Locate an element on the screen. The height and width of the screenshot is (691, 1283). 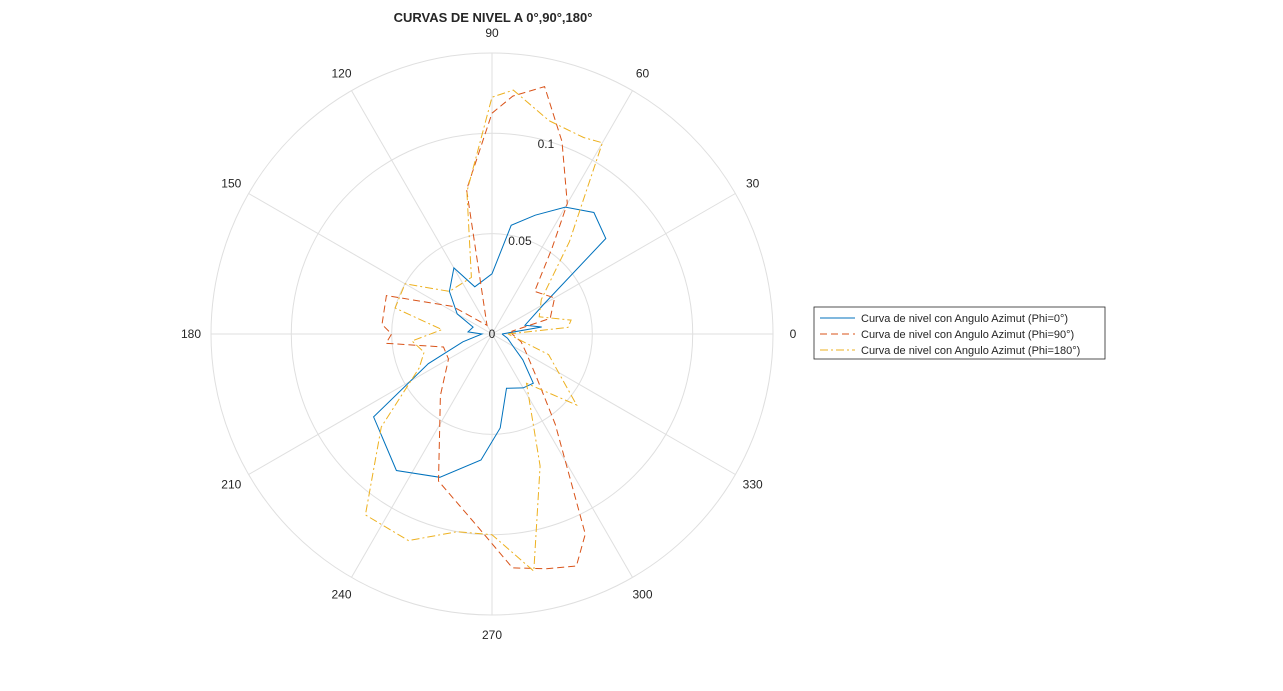
theta-tick-label: 270 is located at coordinates (492, 635).